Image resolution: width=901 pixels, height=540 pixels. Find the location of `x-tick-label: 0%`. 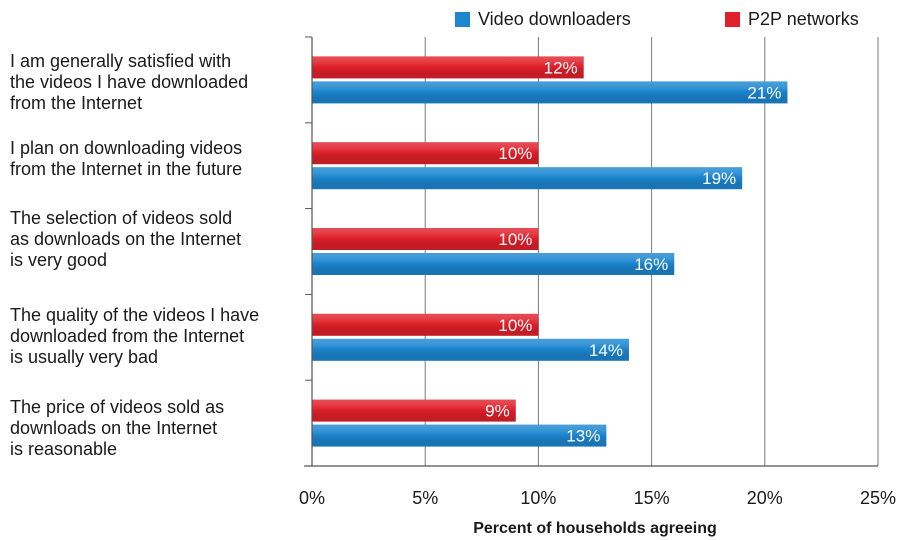

x-tick-label: 0% is located at coordinates (312, 498).